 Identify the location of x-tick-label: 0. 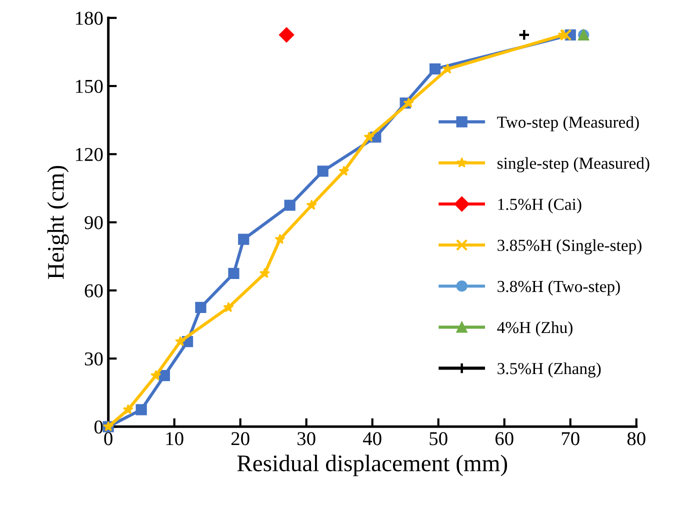
(108, 439).